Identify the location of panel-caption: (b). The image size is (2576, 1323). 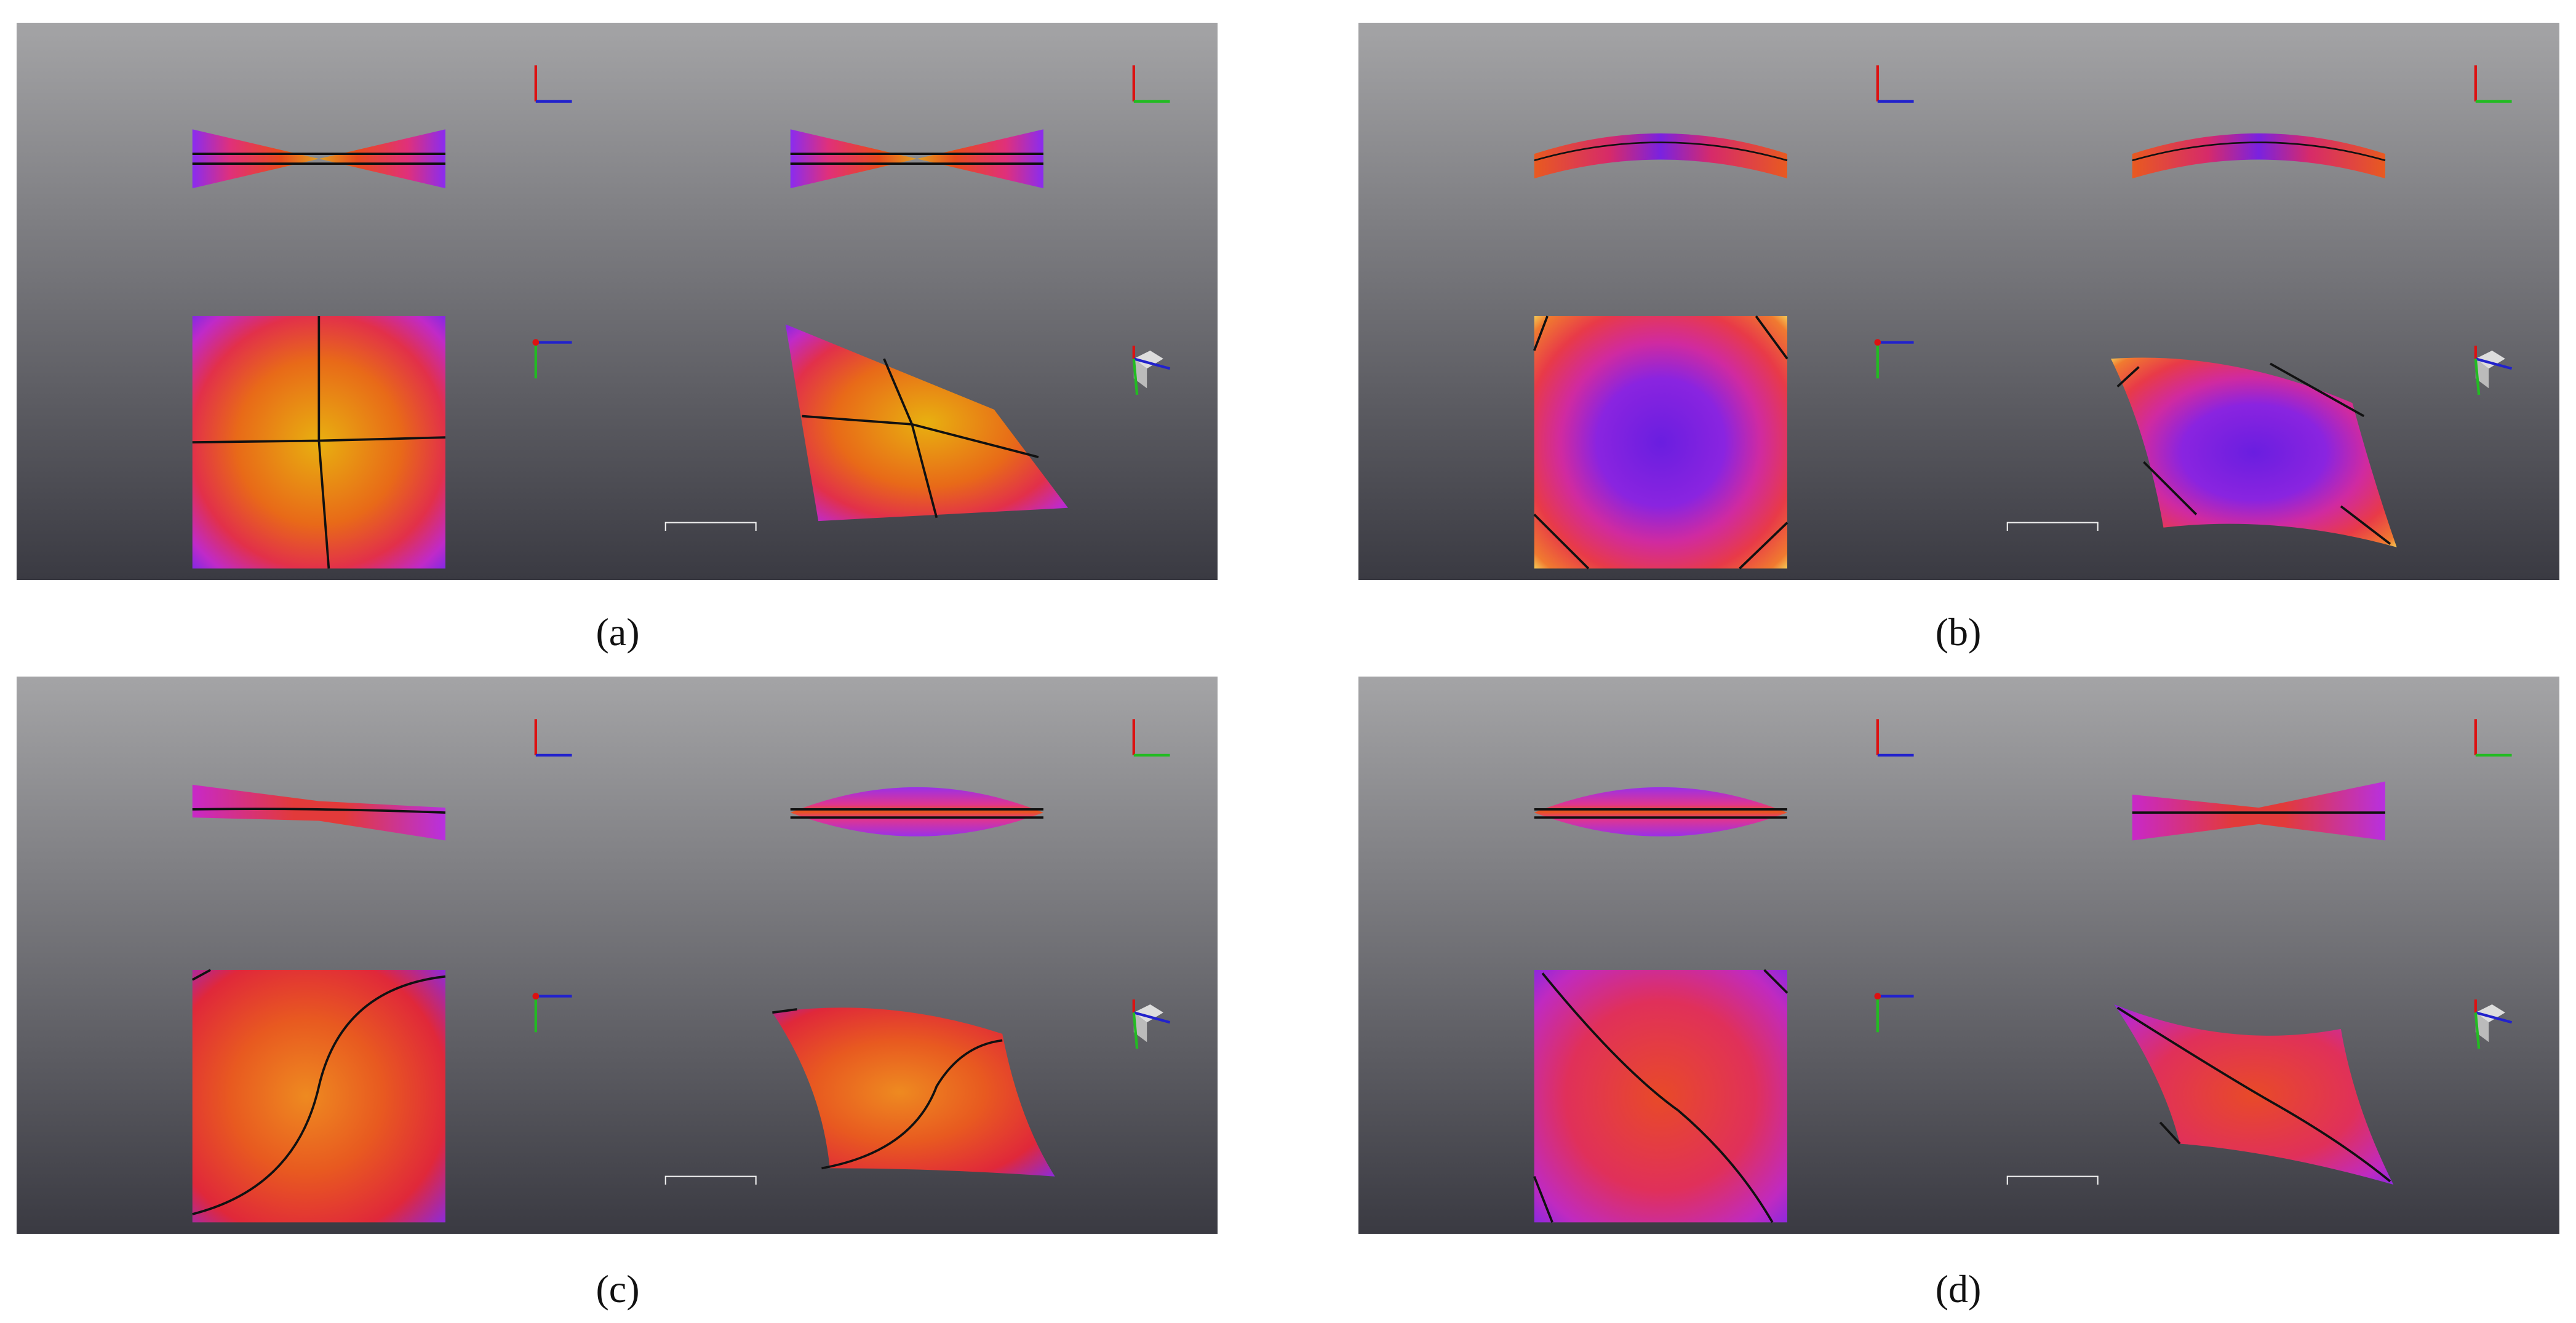
(1958, 632).